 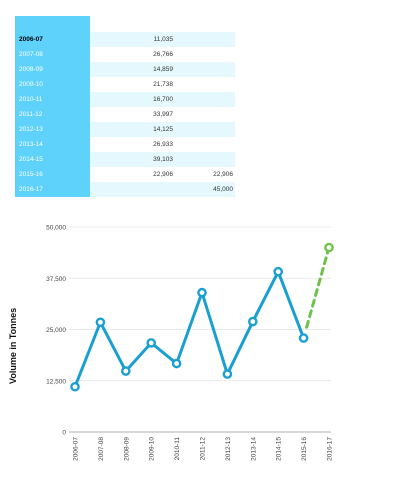 What do you see at coordinates (132, 159) in the screenshot?
I see `table-cell-actual: 39,103` at bounding box center [132, 159].